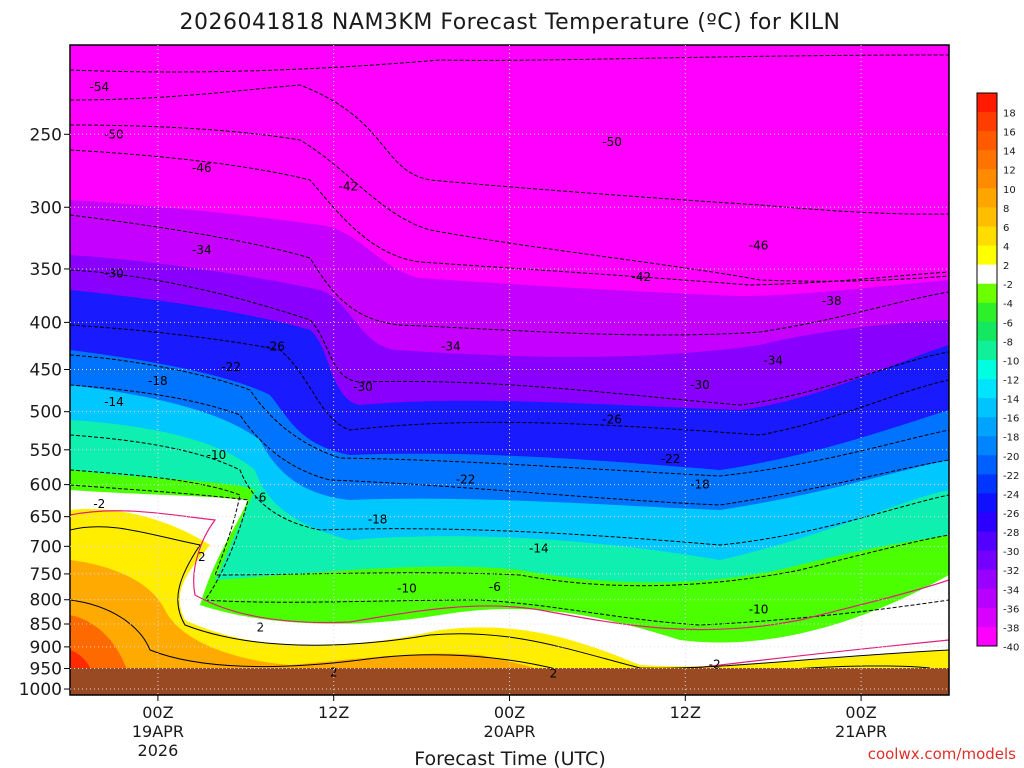 This screenshot has height=768, width=1024. Describe the element at coordinates (1011, 590) in the screenshot. I see `colorbar-label: -34` at that location.